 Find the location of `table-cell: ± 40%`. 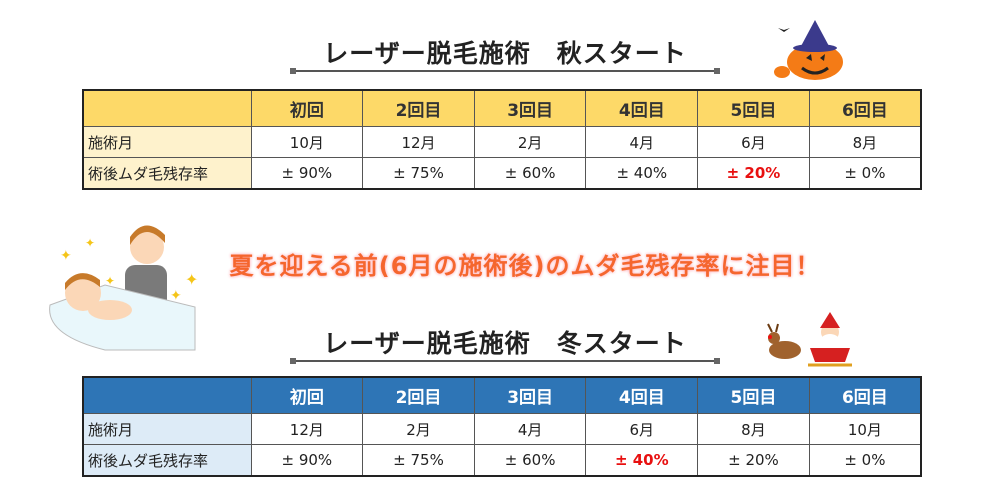

table-cell: ± 40% is located at coordinates (642, 173).